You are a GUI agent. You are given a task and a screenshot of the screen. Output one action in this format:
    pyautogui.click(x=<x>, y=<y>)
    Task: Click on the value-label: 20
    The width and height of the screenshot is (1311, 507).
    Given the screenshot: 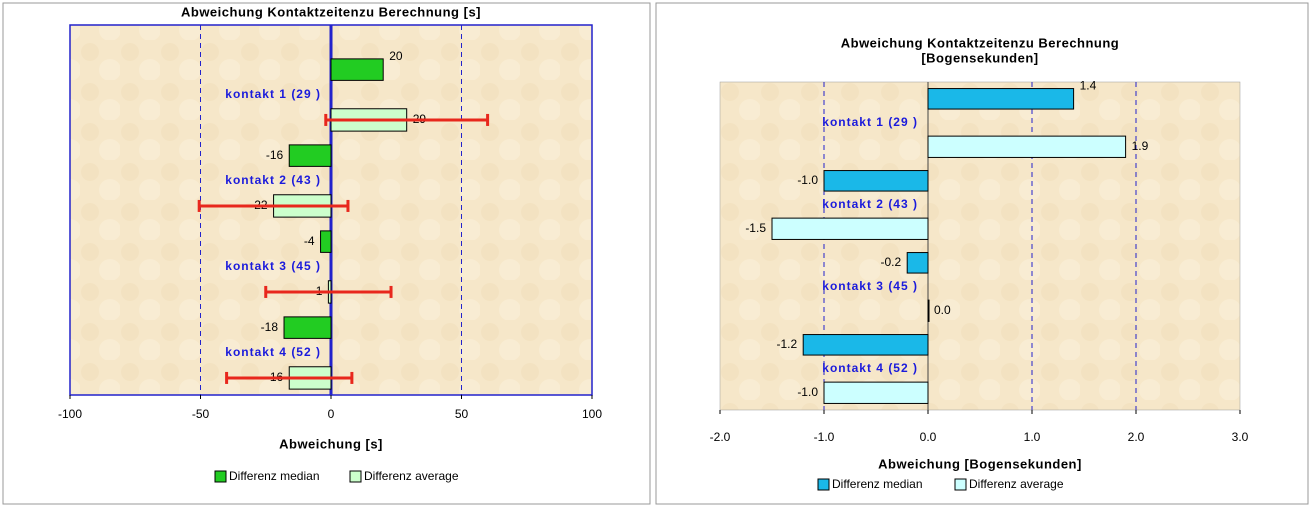 What is the action you would take?
    pyautogui.click(x=396, y=56)
    